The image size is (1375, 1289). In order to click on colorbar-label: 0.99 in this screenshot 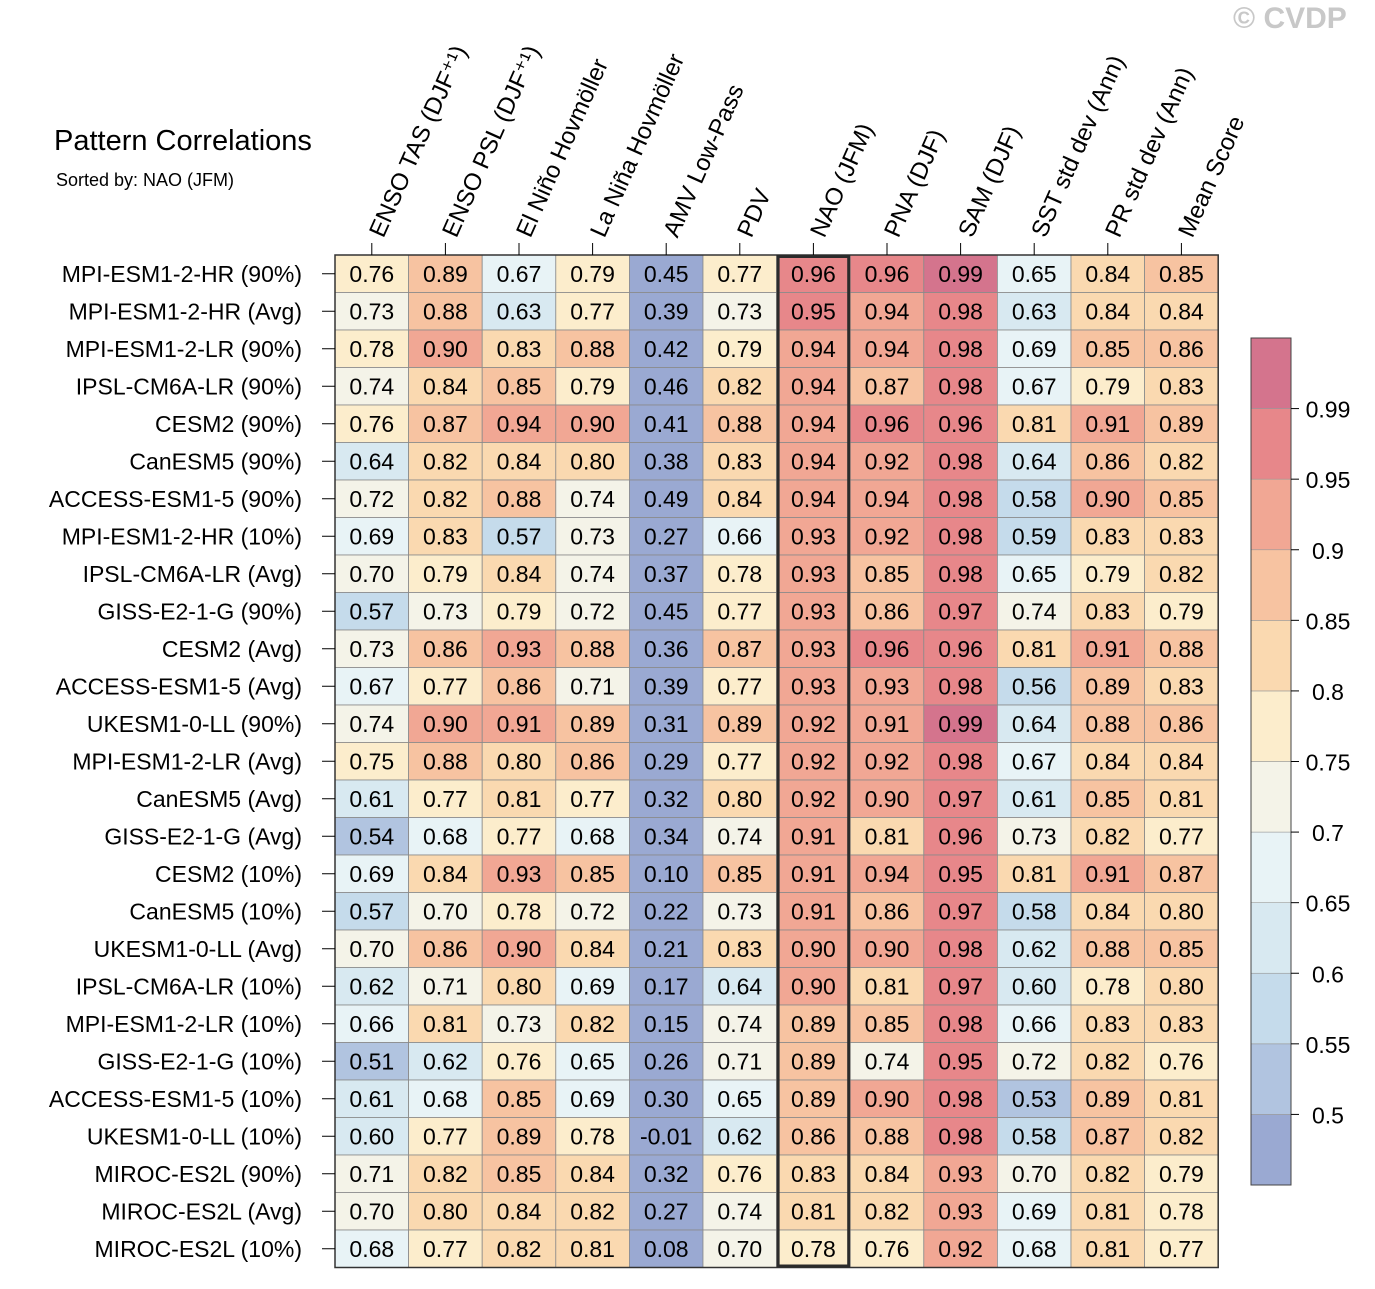, I will do `click(1328, 410)`.